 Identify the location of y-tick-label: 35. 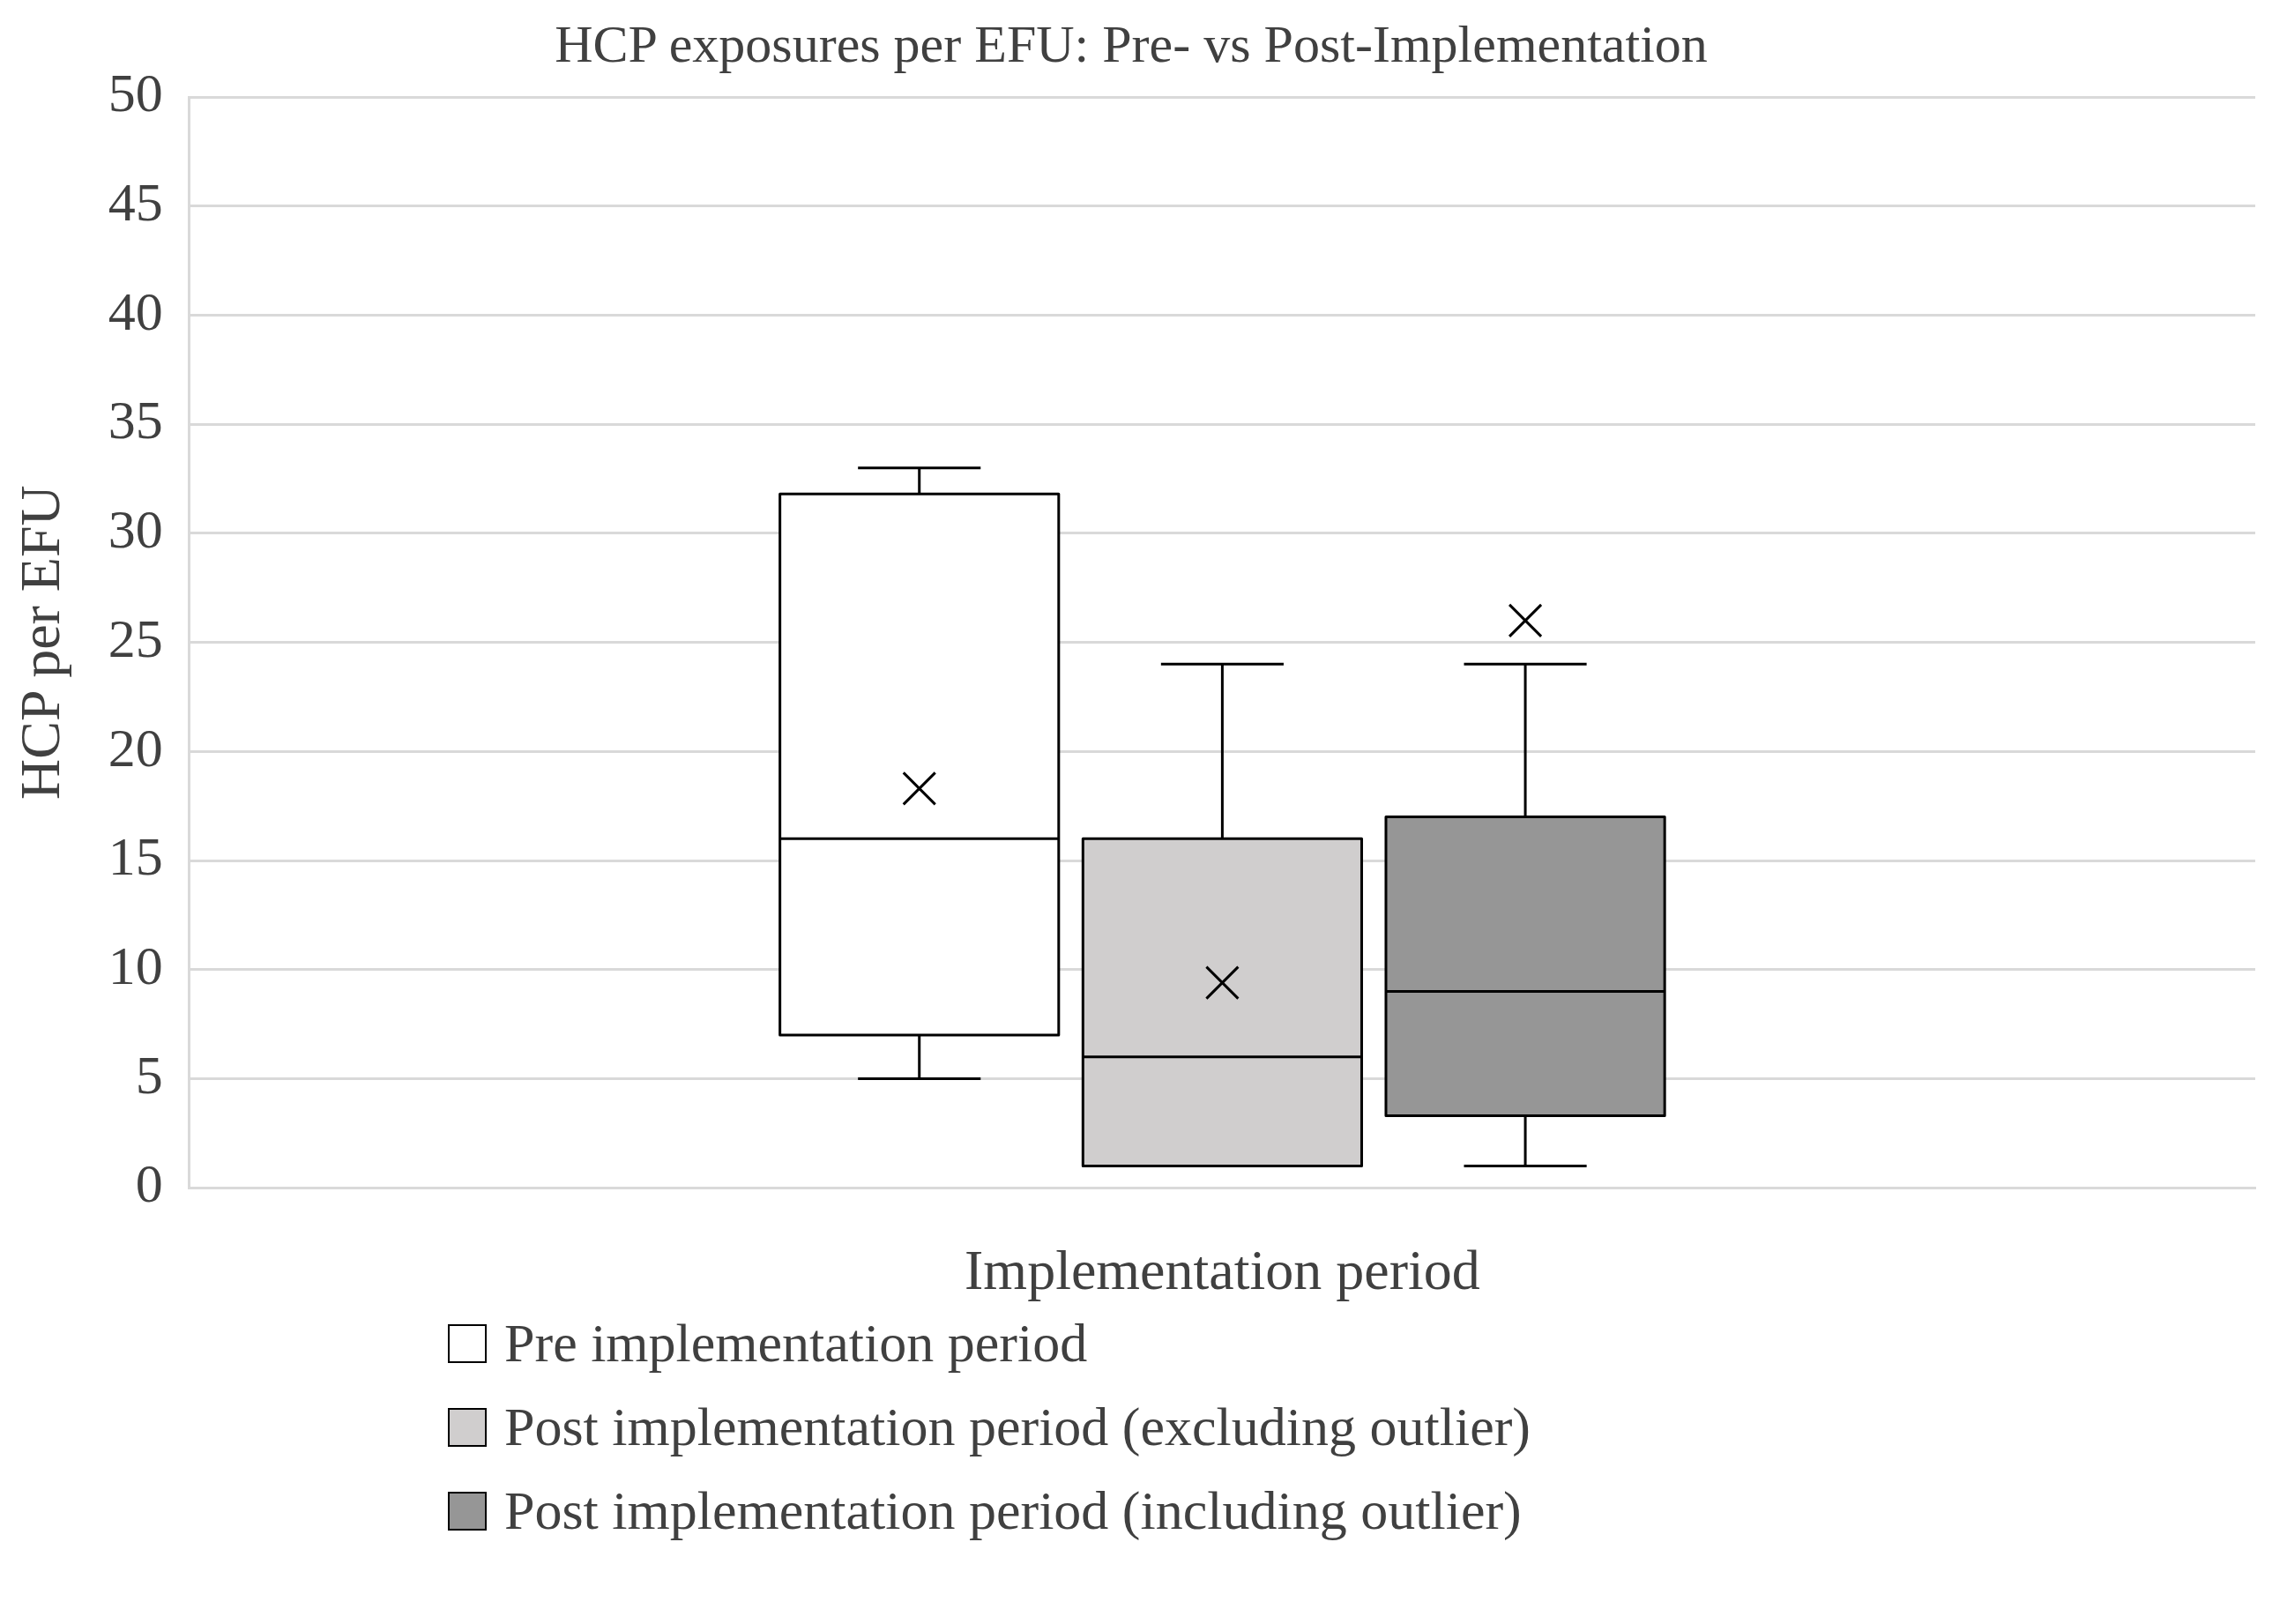
(135, 420).